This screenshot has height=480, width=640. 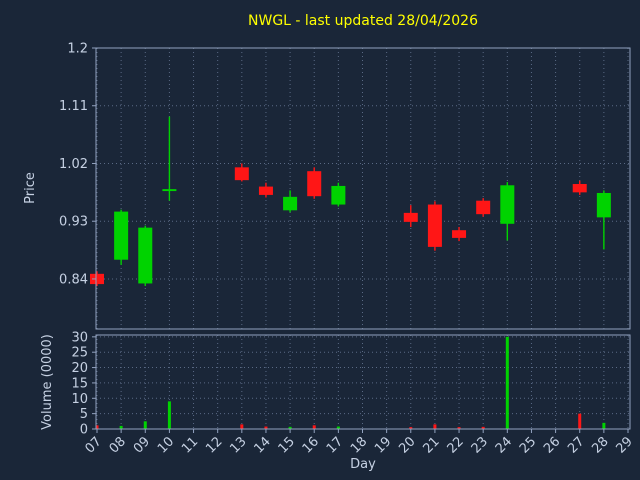 What do you see at coordinates (47, 382) in the screenshot?
I see `volume-axis-label: Volume (0000)` at bounding box center [47, 382].